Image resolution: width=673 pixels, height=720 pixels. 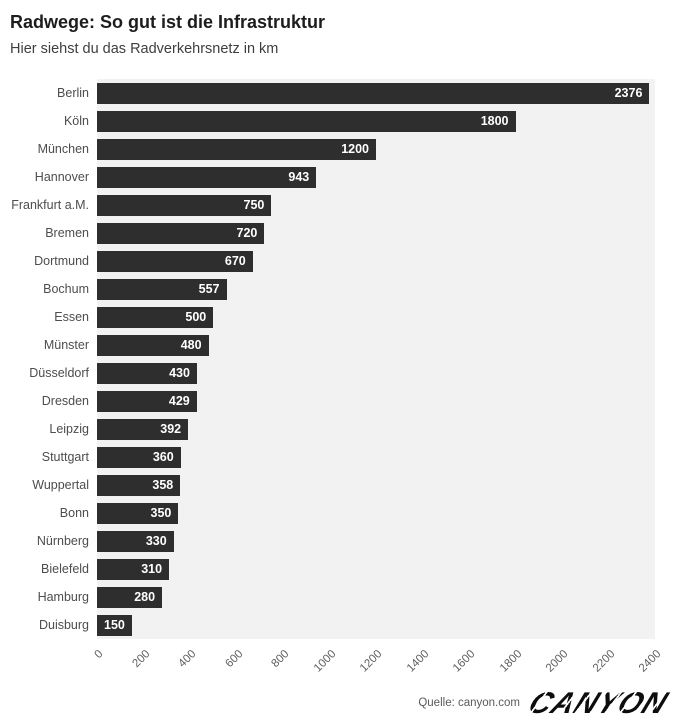 What do you see at coordinates (376, 513) in the screenshot?
I see `bar-track: 350` at bounding box center [376, 513].